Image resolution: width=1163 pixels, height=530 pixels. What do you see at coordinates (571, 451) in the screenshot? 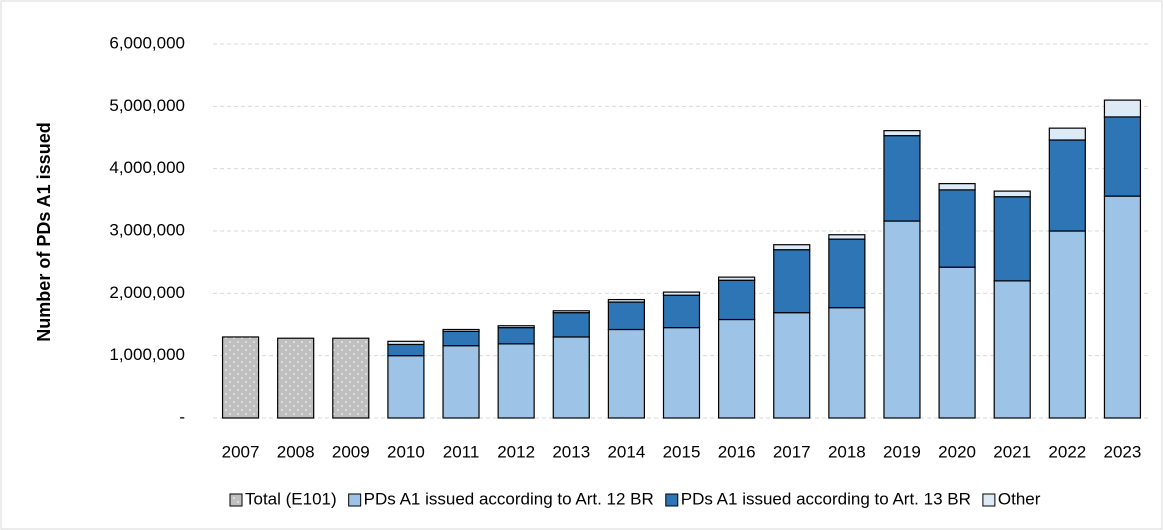
I see `x-tick-label: 2013` at bounding box center [571, 451].